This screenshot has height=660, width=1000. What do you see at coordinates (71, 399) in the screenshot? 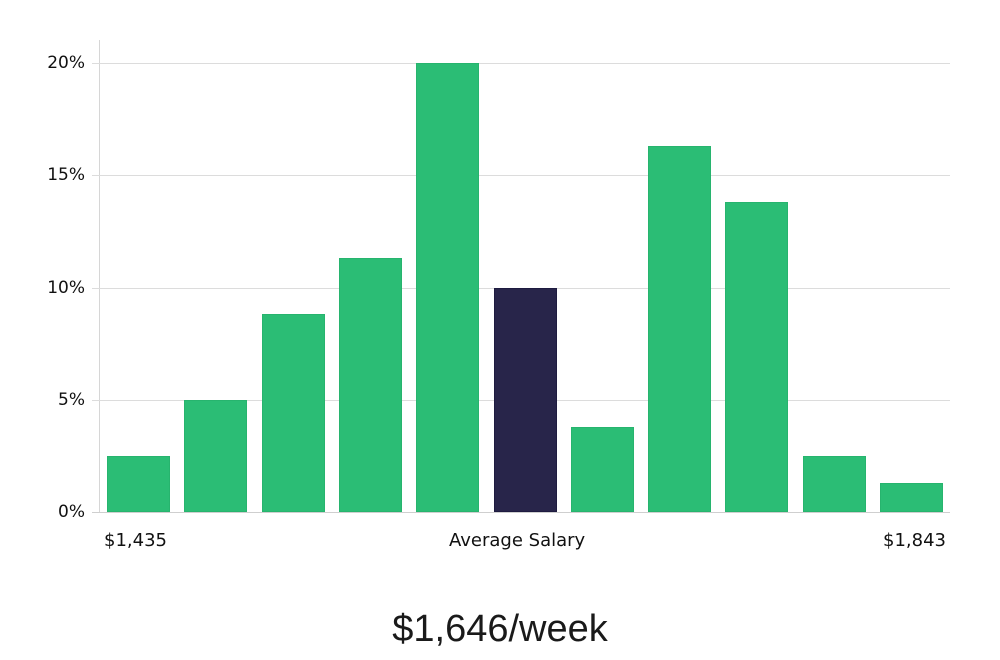
I see `y-tick-label: 5%` at bounding box center [71, 399].